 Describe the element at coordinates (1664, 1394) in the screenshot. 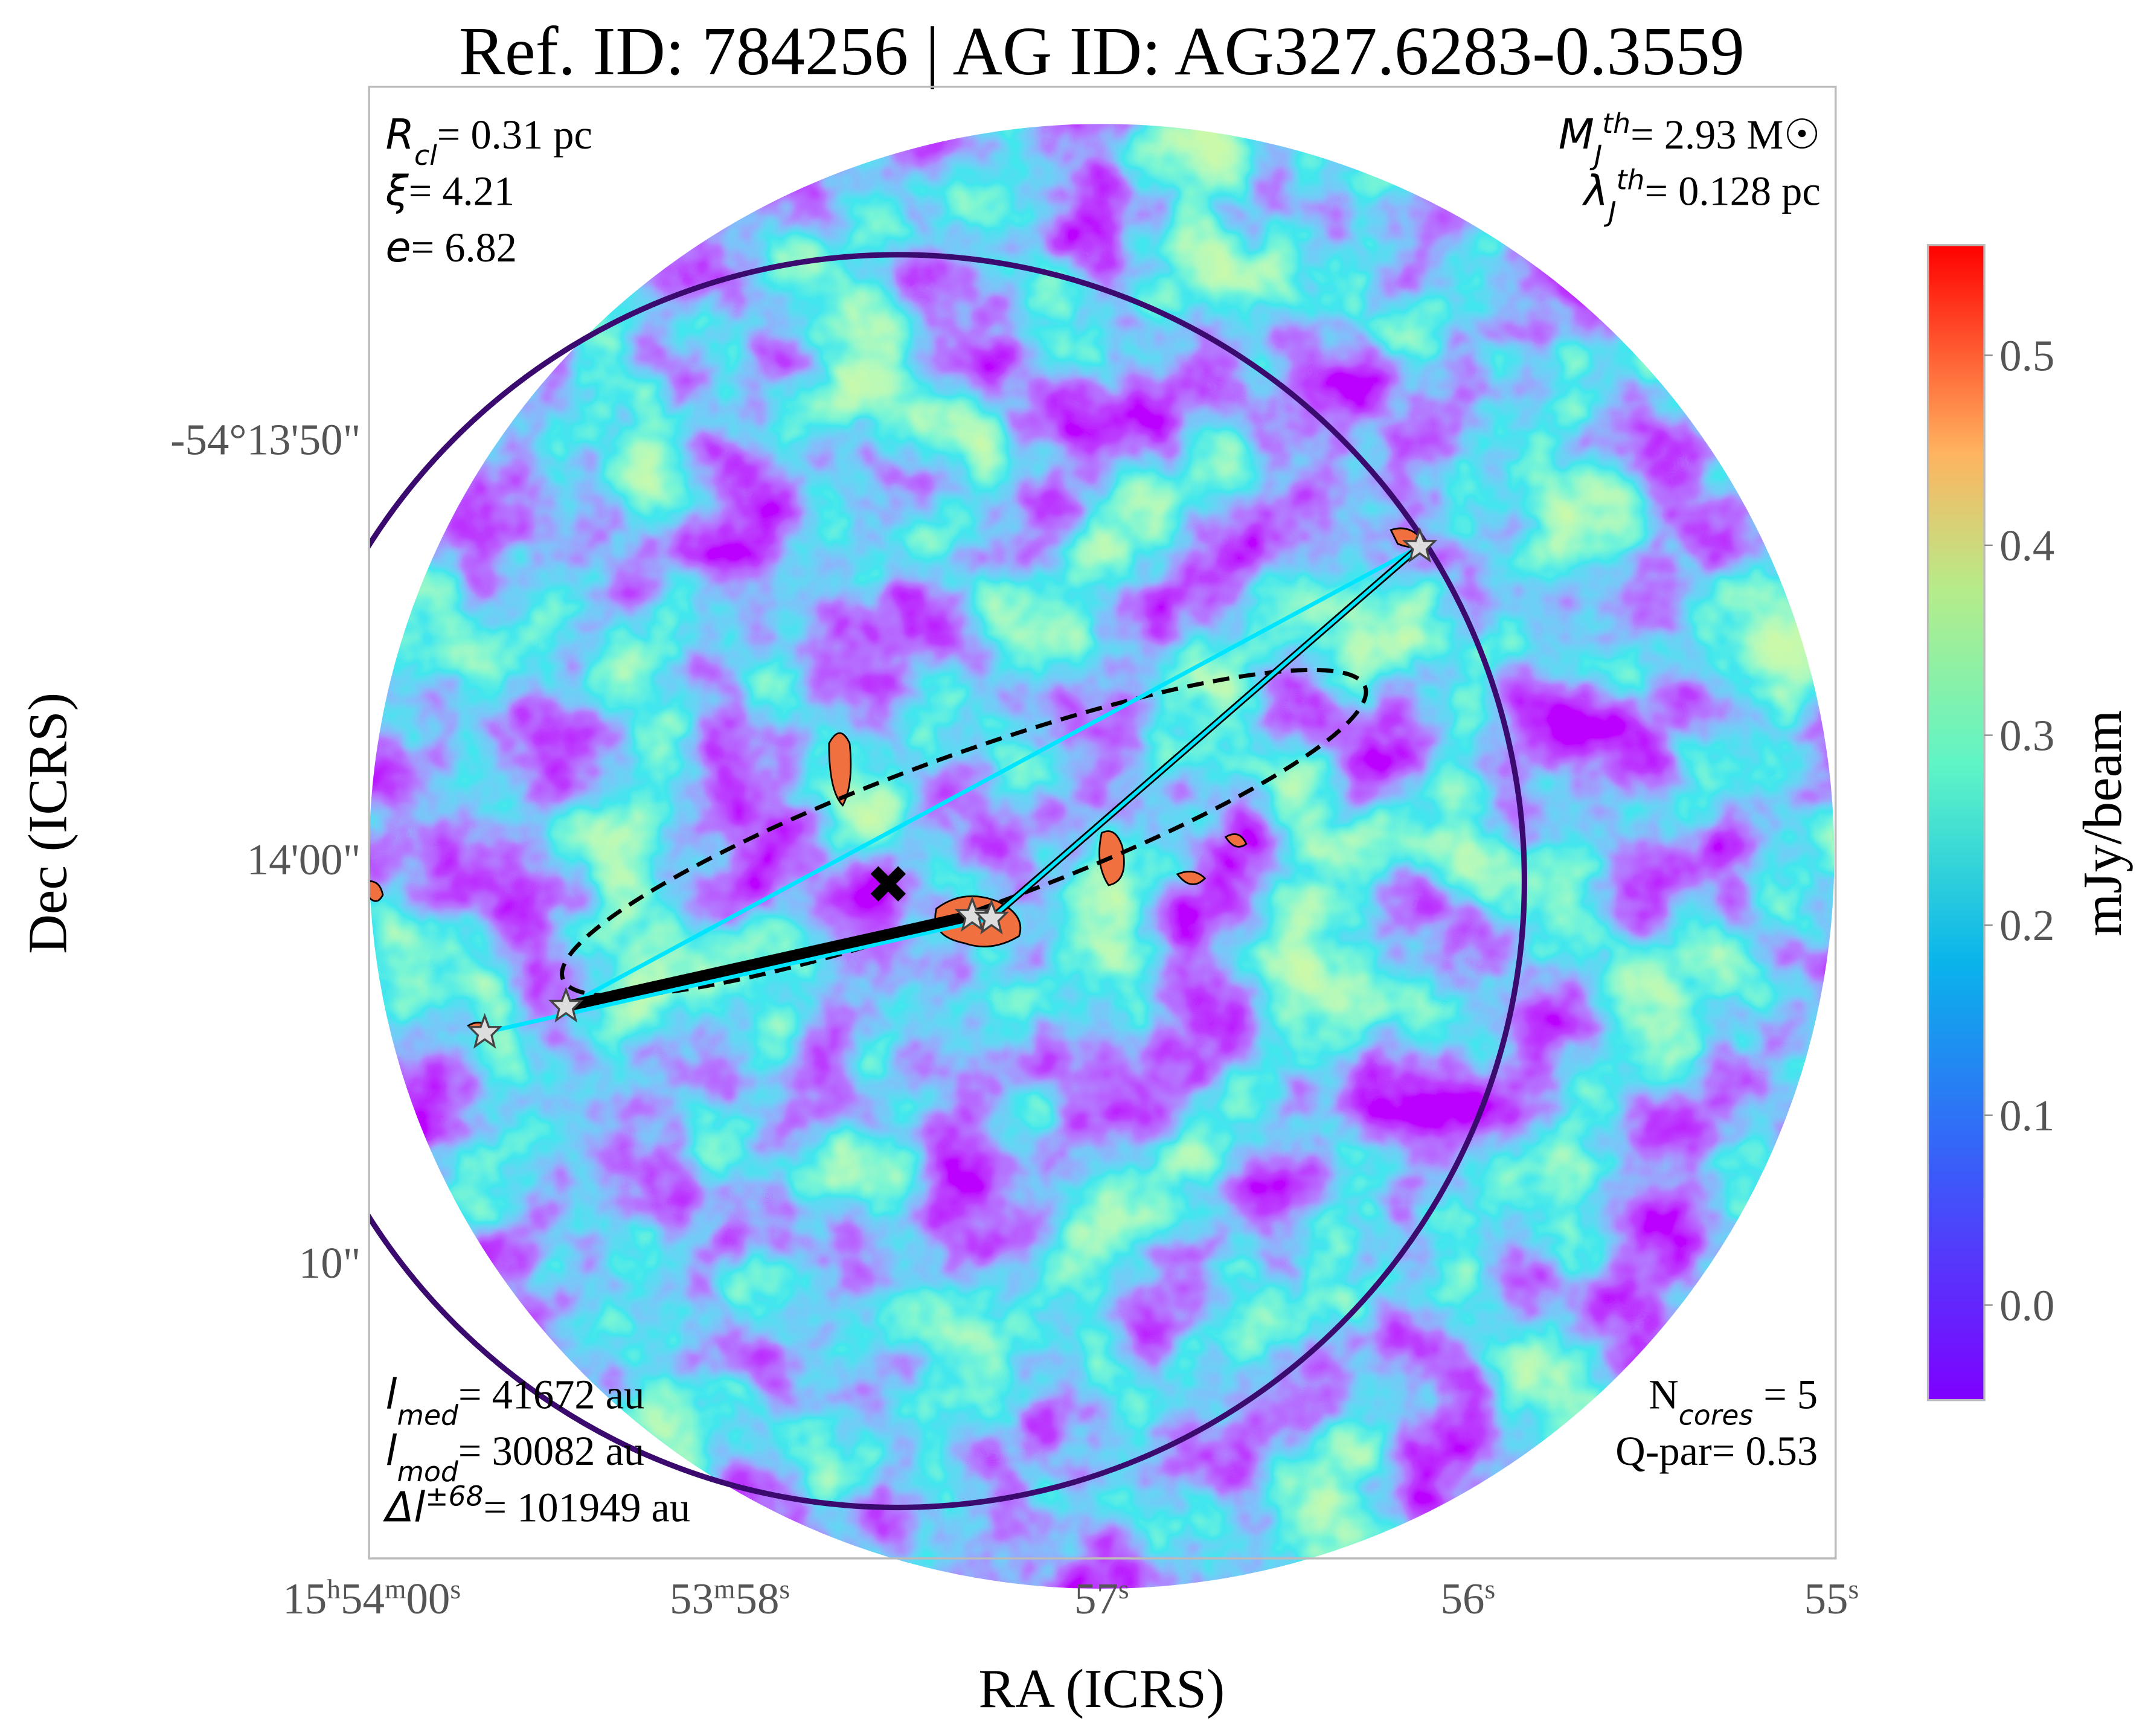

I see `annotation-part: N` at that location.